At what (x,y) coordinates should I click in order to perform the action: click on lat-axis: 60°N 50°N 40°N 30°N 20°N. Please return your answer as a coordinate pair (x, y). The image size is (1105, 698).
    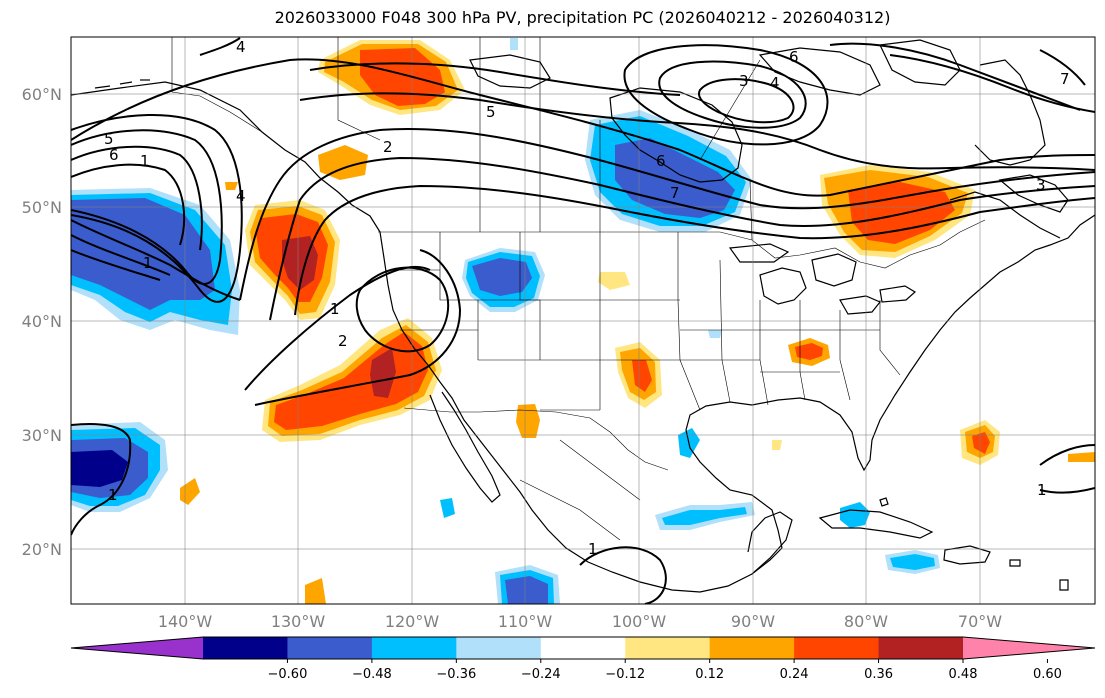
    Looking at the image, I should click on (42, 322).